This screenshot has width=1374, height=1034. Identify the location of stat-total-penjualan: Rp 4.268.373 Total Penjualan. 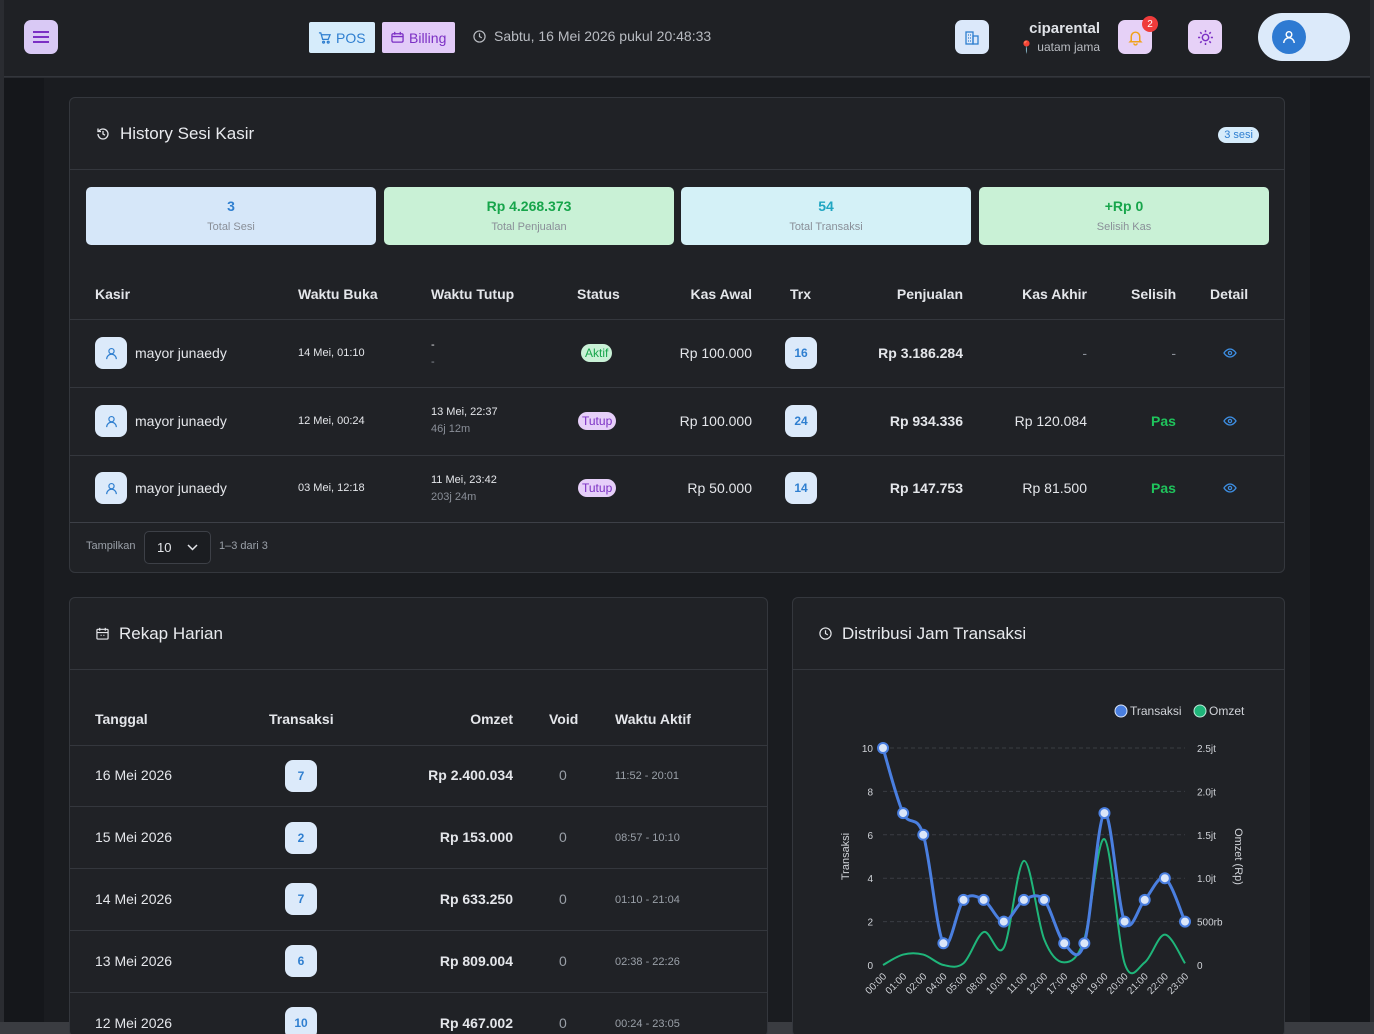
(529, 216).